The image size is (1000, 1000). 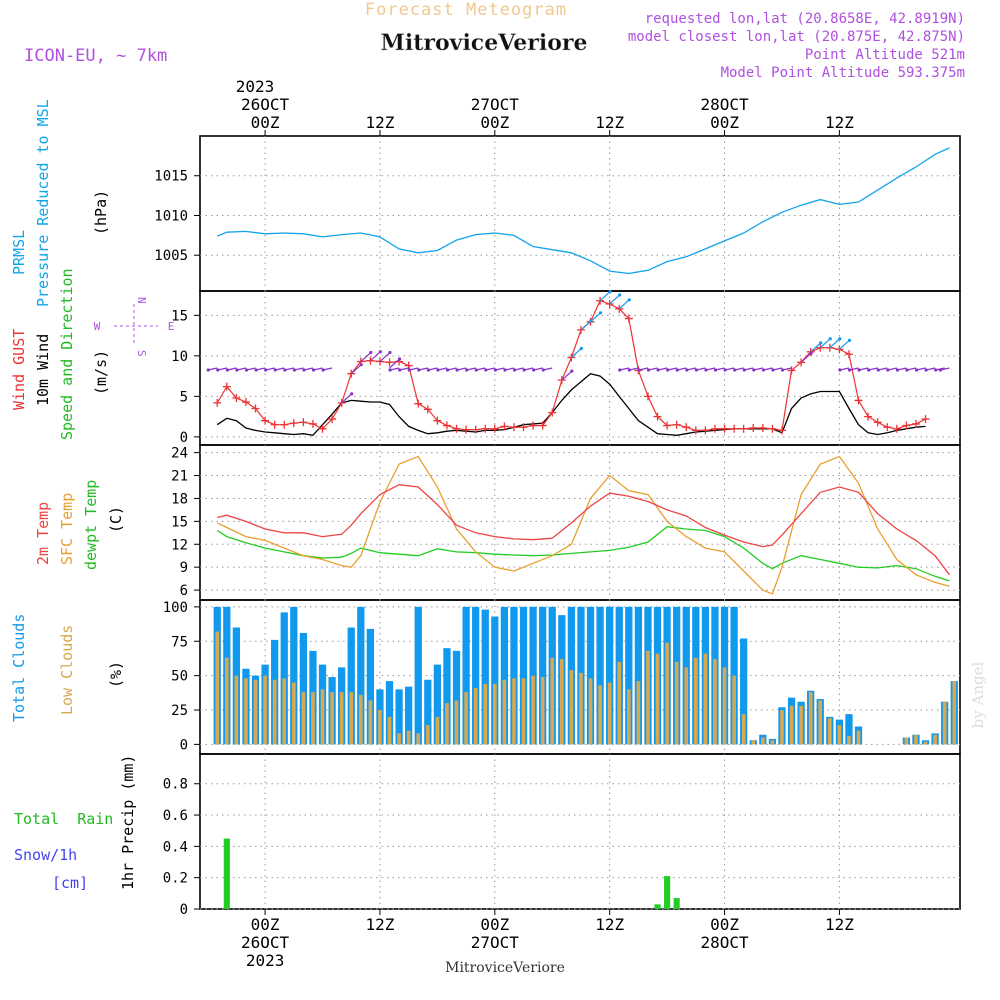 I want to click on rain-label: Total Rain, so click(x=63, y=819).